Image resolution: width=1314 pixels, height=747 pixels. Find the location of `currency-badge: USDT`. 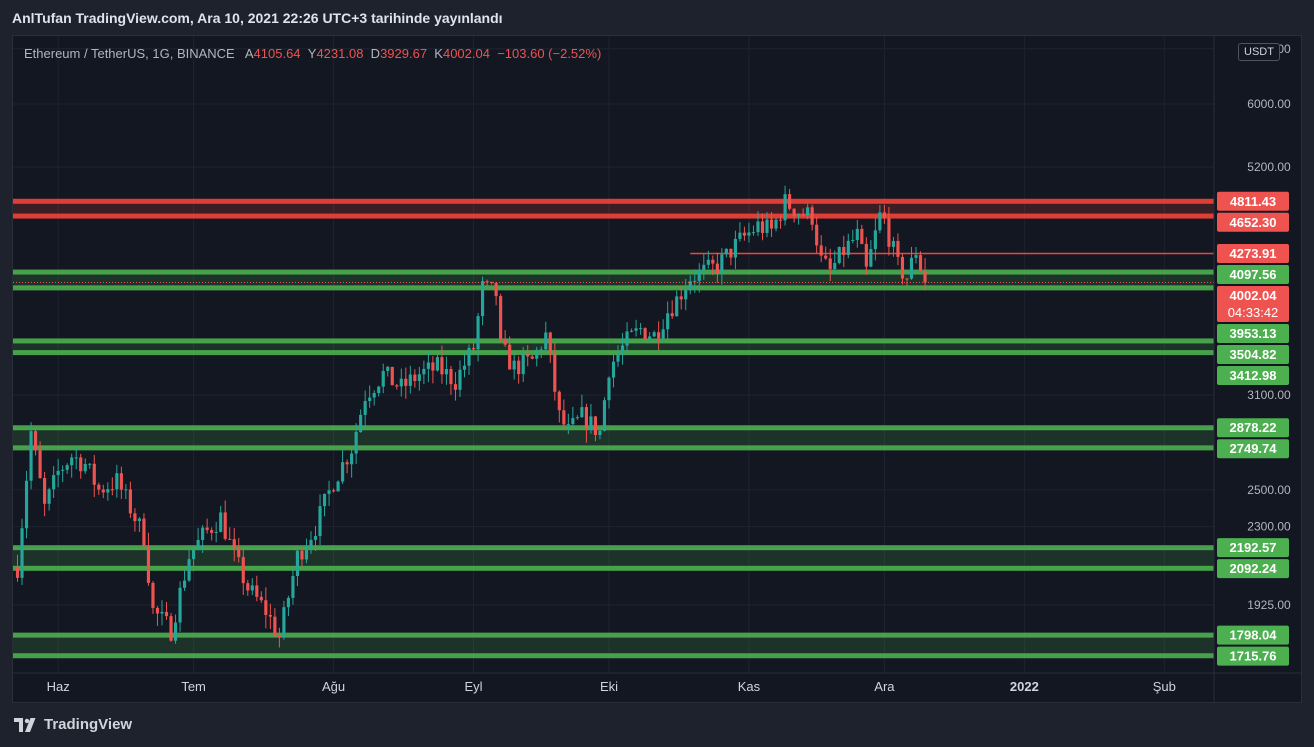

currency-badge: USDT is located at coordinates (1259, 52).